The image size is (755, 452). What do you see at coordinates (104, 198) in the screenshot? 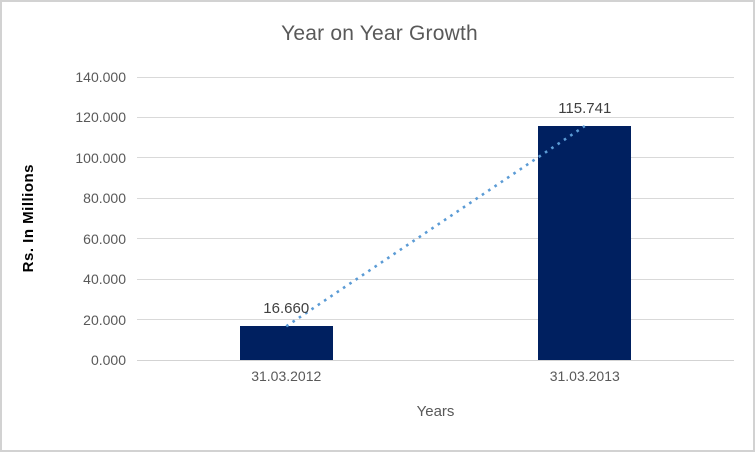
I see `y-tick-label: 80.000` at bounding box center [104, 198].